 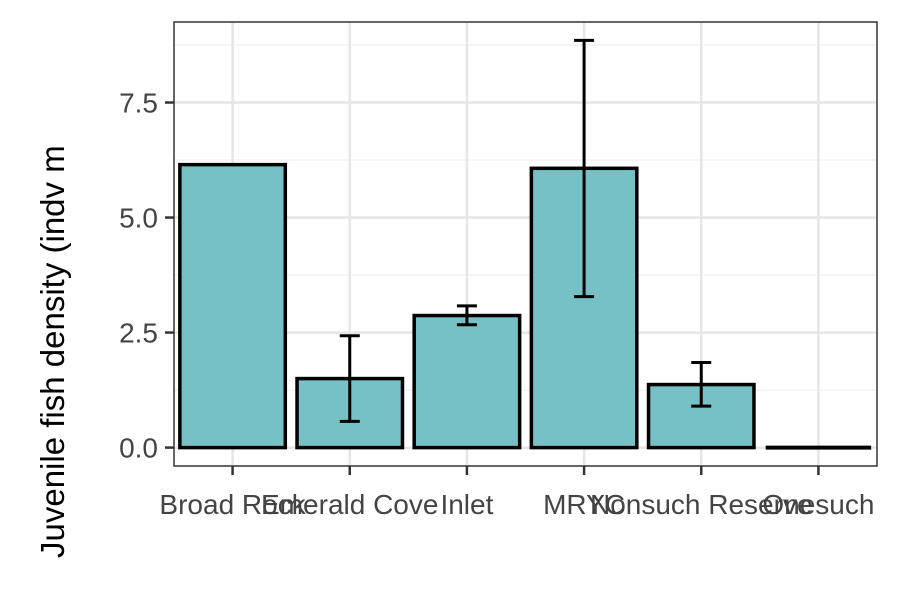 What do you see at coordinates (466, 504) in the screenshot?
I see `x-tick-label: Inlet` at bounding box center [466, 504].